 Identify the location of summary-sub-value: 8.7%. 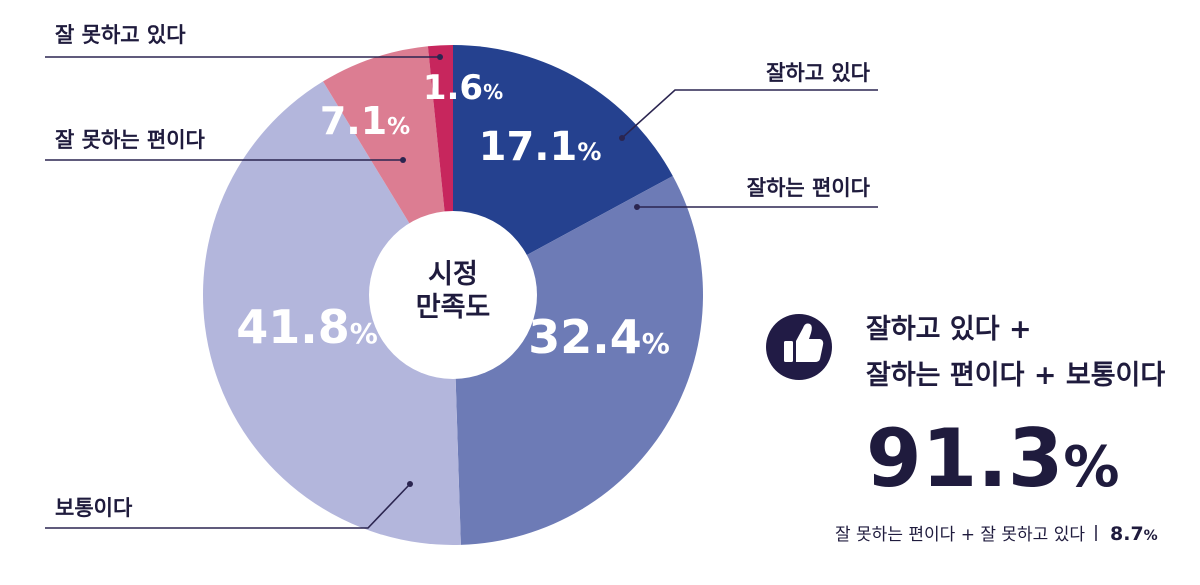
(1134, 534).